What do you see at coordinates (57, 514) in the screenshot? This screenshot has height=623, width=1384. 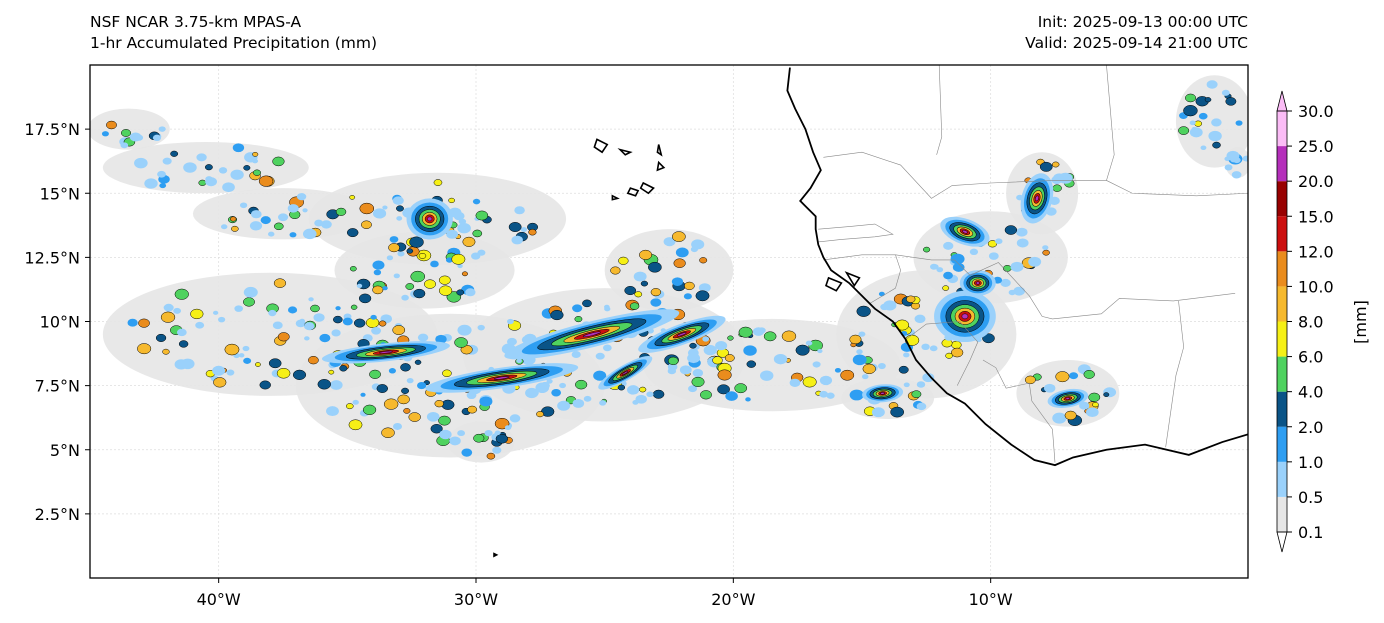 I see `lat-tick-label: 2.5°N` at bounding box center [57, 514].